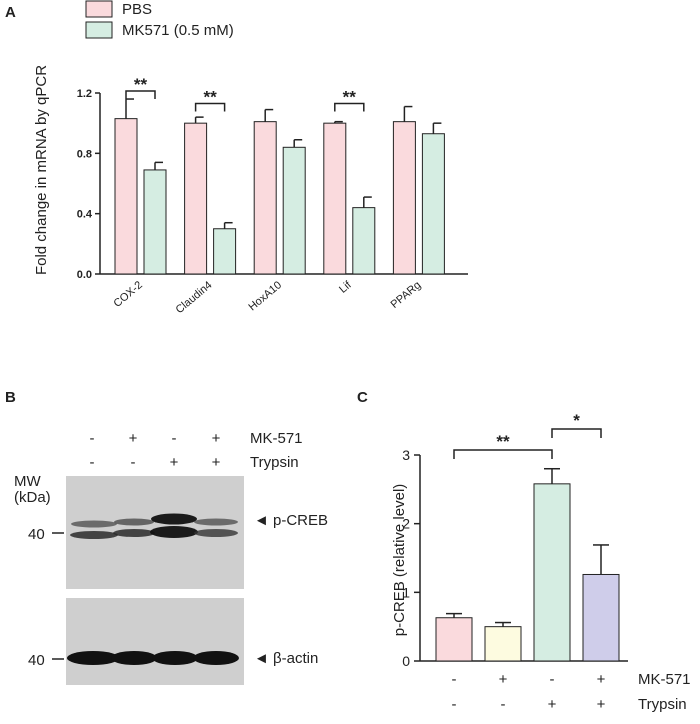 The height and width of the screenshot is (724, 700). What do you see at coordinates (406, 661) in the screenshot?
I see `panel-c-y-tick-label: 0` at bounding box center [406, 661].